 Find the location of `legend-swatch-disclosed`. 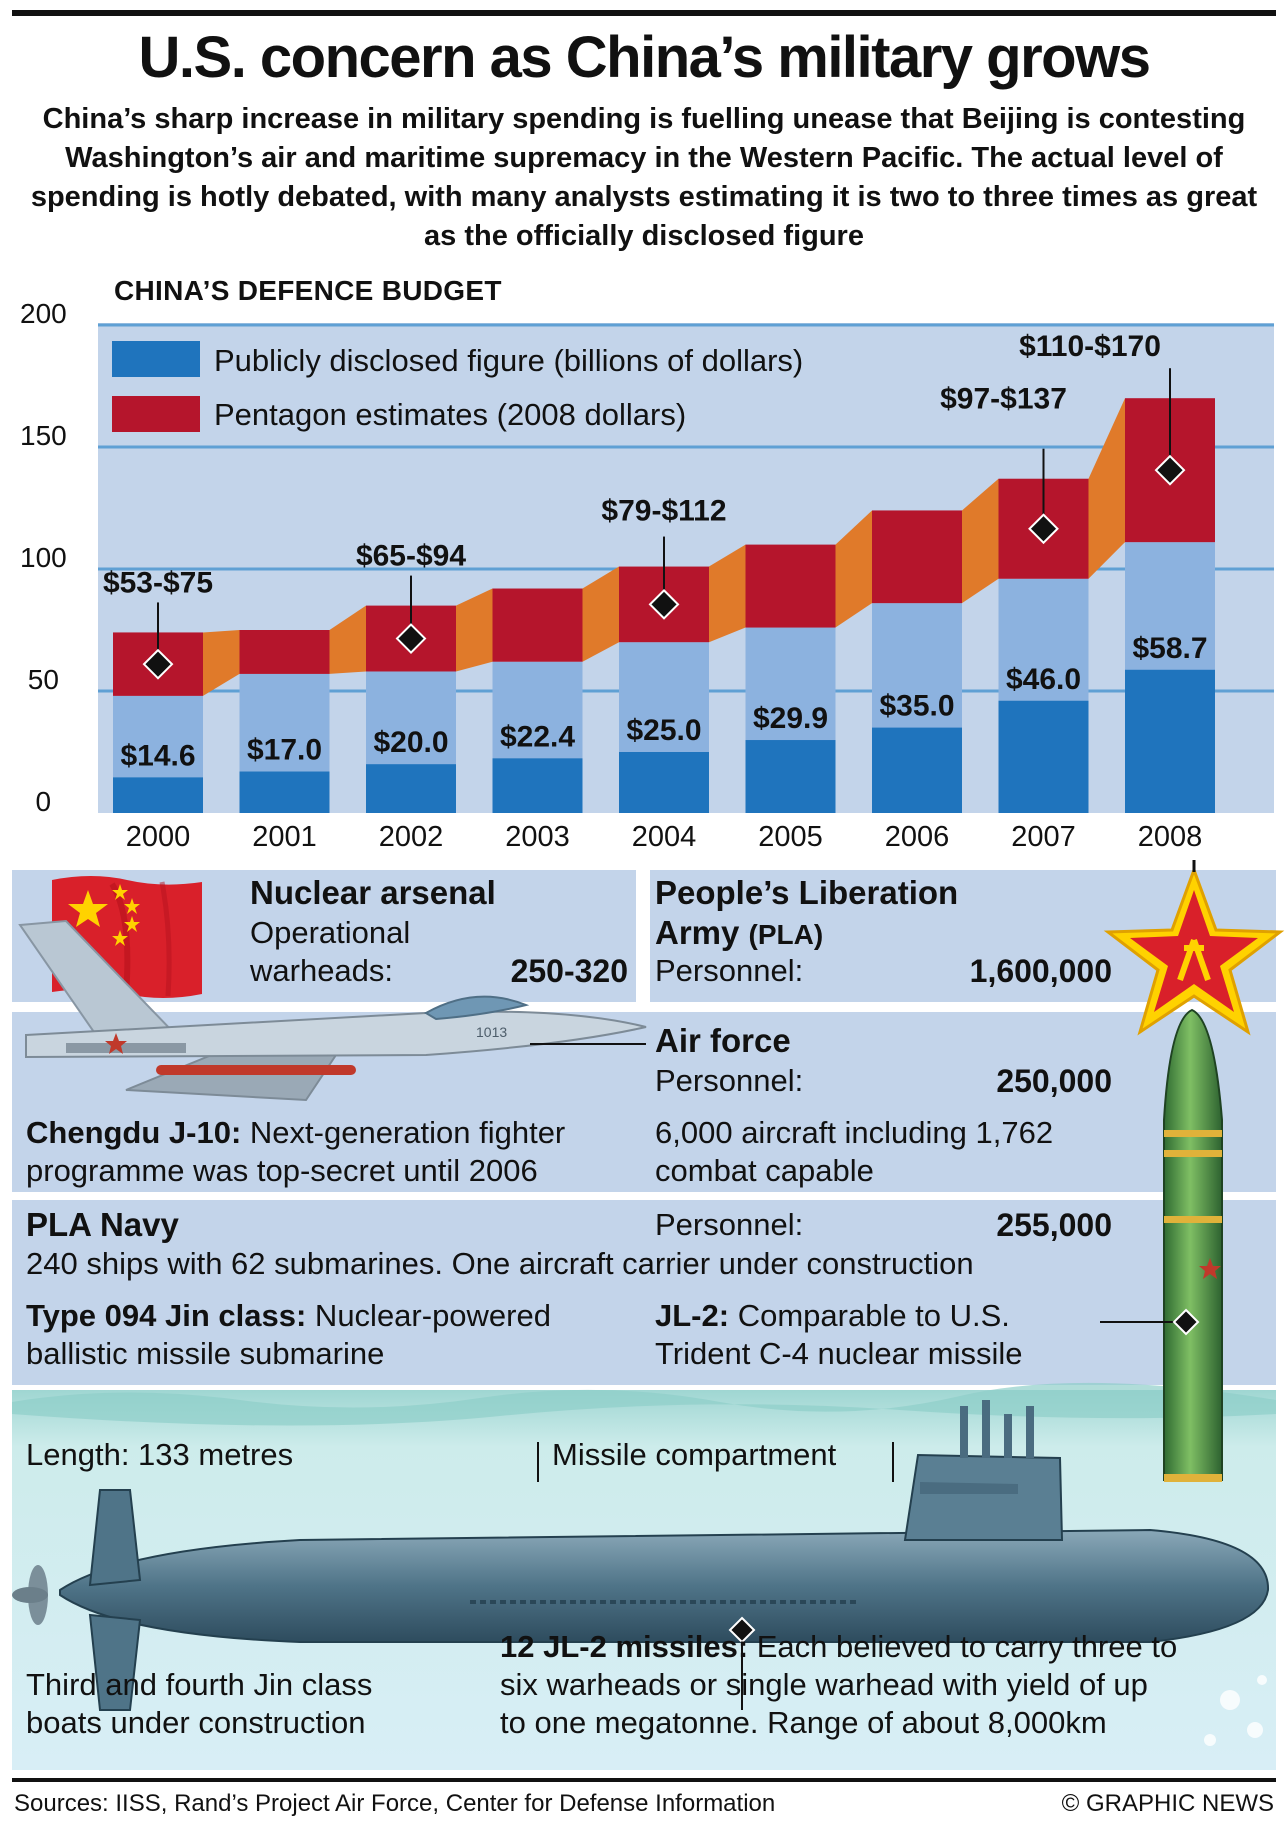

legend-swatch-disclosed is located at coordinates (156, 359).